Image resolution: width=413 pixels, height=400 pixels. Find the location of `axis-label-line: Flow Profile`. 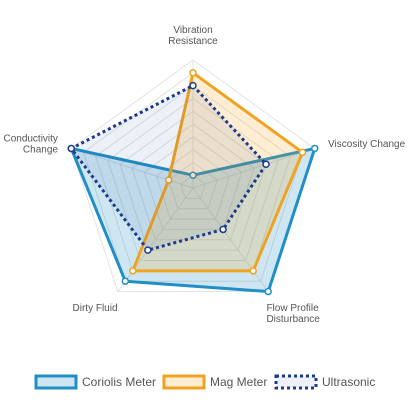

axis-label-line: Flow Profile is located at coordinates (292, 308).